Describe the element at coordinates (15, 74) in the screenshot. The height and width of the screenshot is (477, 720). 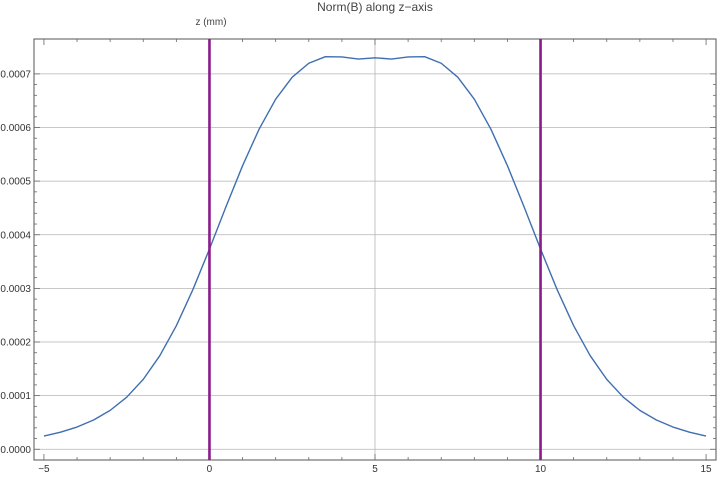
I see `y-tick-label: 0.0007` at that location.